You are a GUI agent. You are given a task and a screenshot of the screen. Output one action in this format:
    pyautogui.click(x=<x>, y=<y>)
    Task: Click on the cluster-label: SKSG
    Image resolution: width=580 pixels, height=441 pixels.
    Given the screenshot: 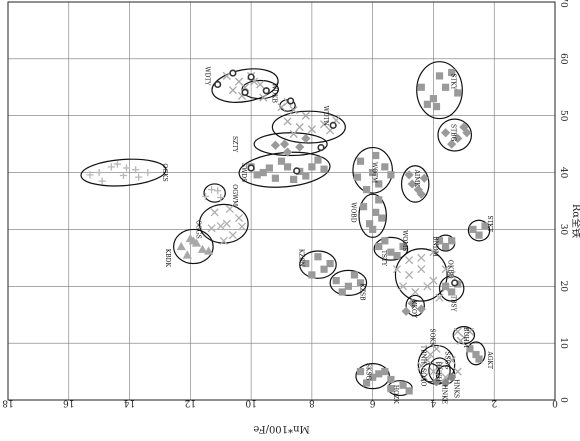 What is the action you would take?
    pyautogui.click(x=368, y=372)
    